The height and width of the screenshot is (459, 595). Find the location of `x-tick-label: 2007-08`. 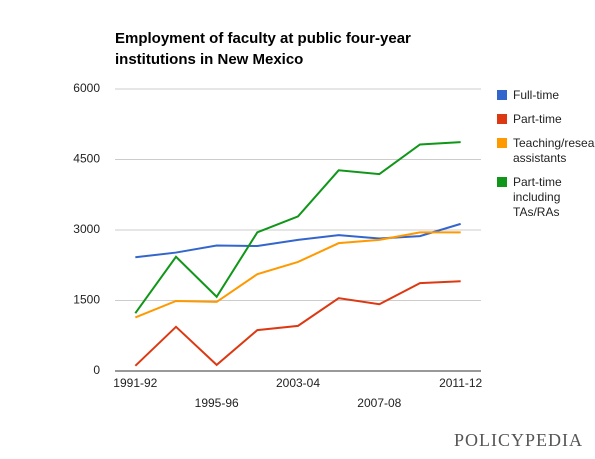

x-tick-label: 2007-08 is located at coordinates (379, 403).